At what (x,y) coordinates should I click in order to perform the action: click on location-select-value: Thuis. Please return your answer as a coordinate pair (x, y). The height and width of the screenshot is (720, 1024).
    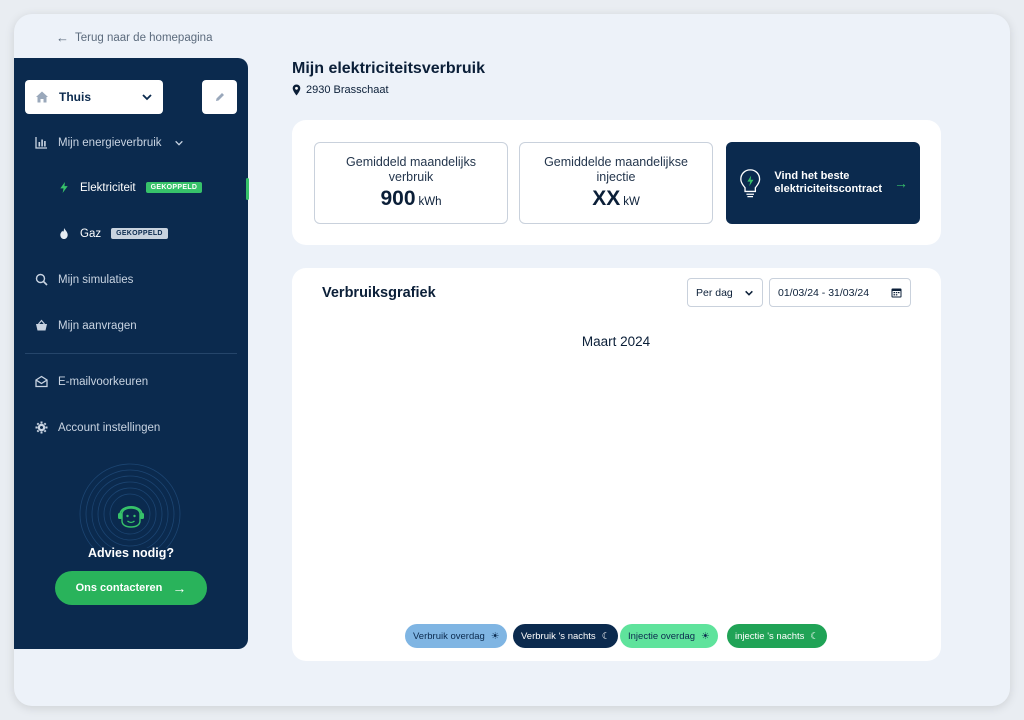
    Looking at the image, I should click on (75, 97).